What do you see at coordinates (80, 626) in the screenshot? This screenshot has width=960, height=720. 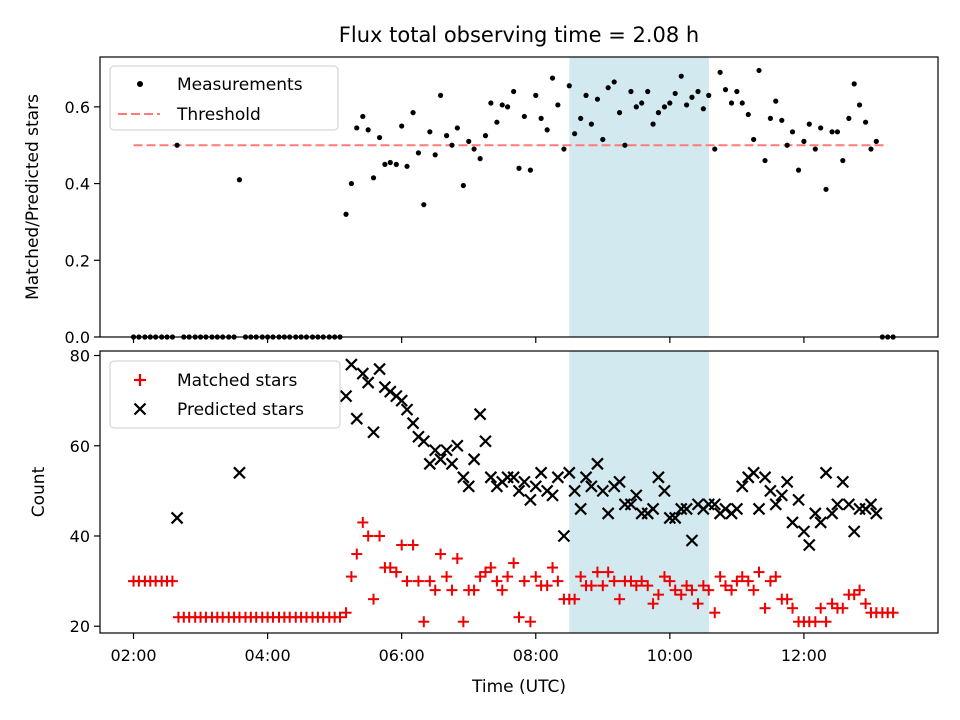 I see `count-y-tick-label: 20` at bounding box center [80, 626].